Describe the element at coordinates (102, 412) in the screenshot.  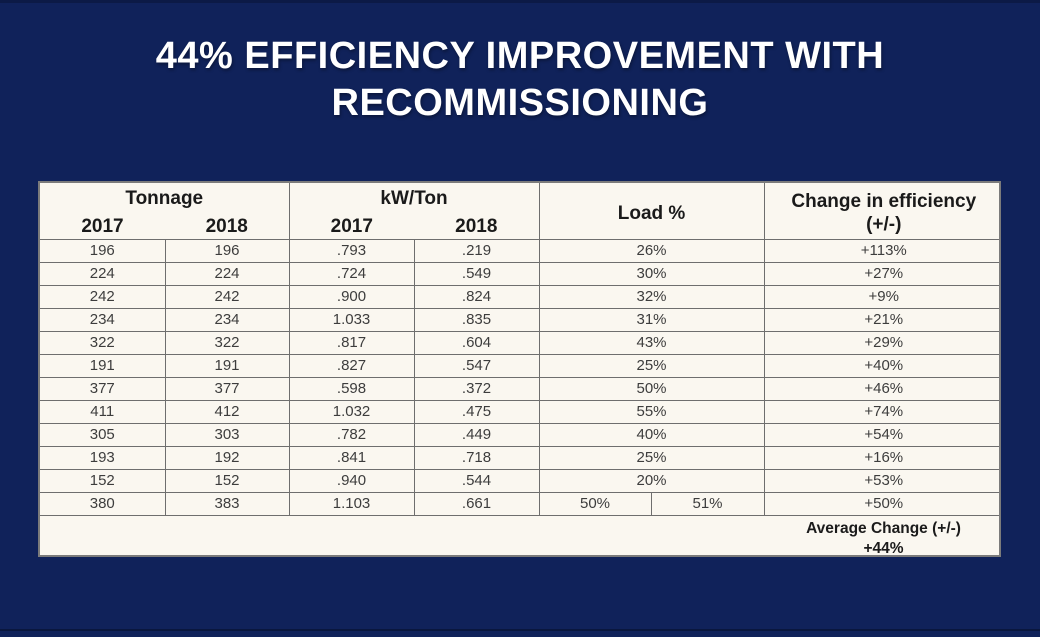
I see `table-cell: 411` at that location.